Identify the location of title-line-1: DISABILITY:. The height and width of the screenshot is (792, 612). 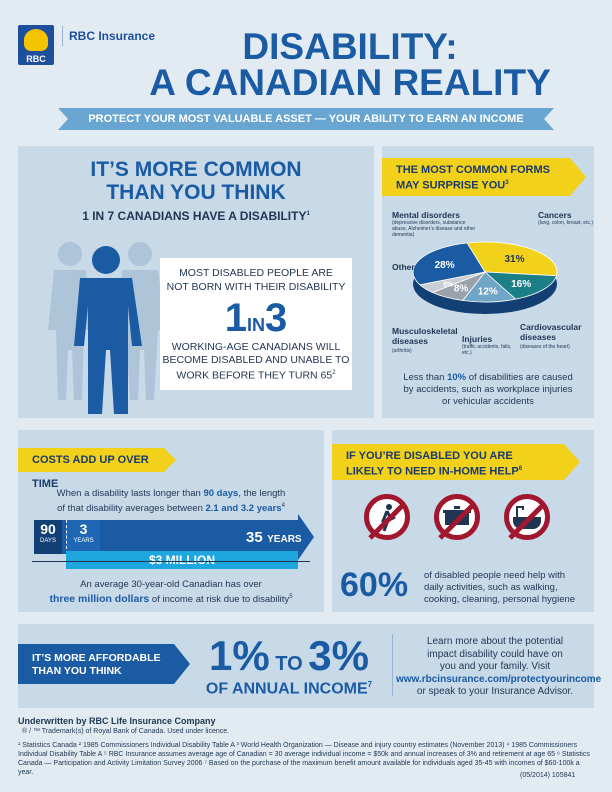
(350, 46).